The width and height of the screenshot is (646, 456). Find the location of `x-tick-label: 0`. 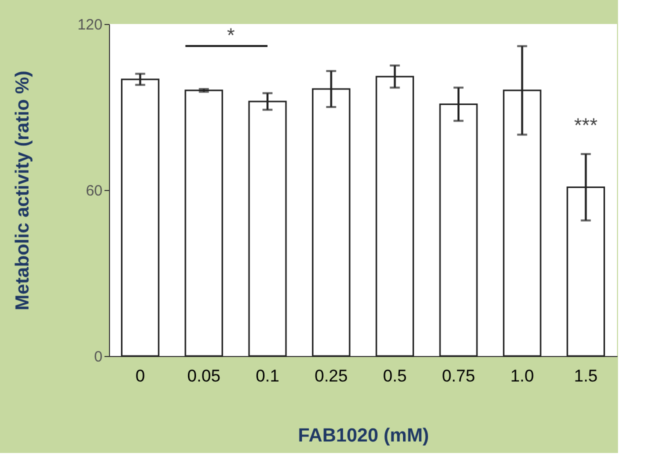

x-tick-label: 0 is located at coordinates (140, 376).